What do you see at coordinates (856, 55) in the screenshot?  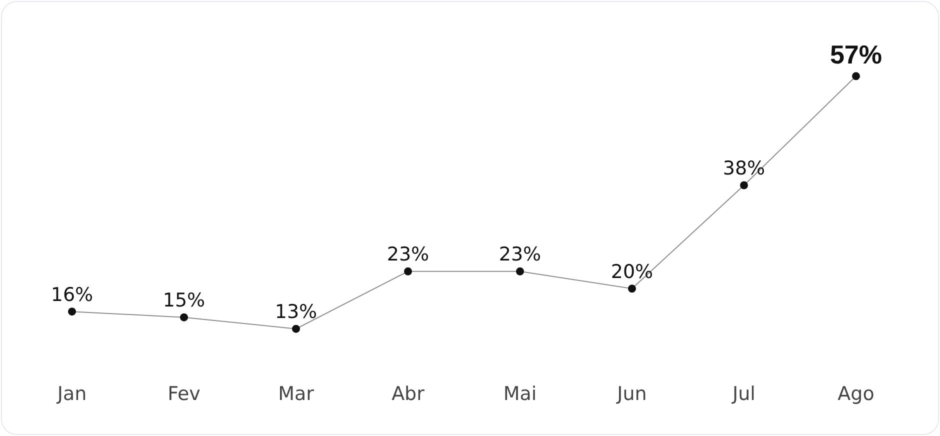 I see `data-label: 57%` at bounding box center [856, 55].